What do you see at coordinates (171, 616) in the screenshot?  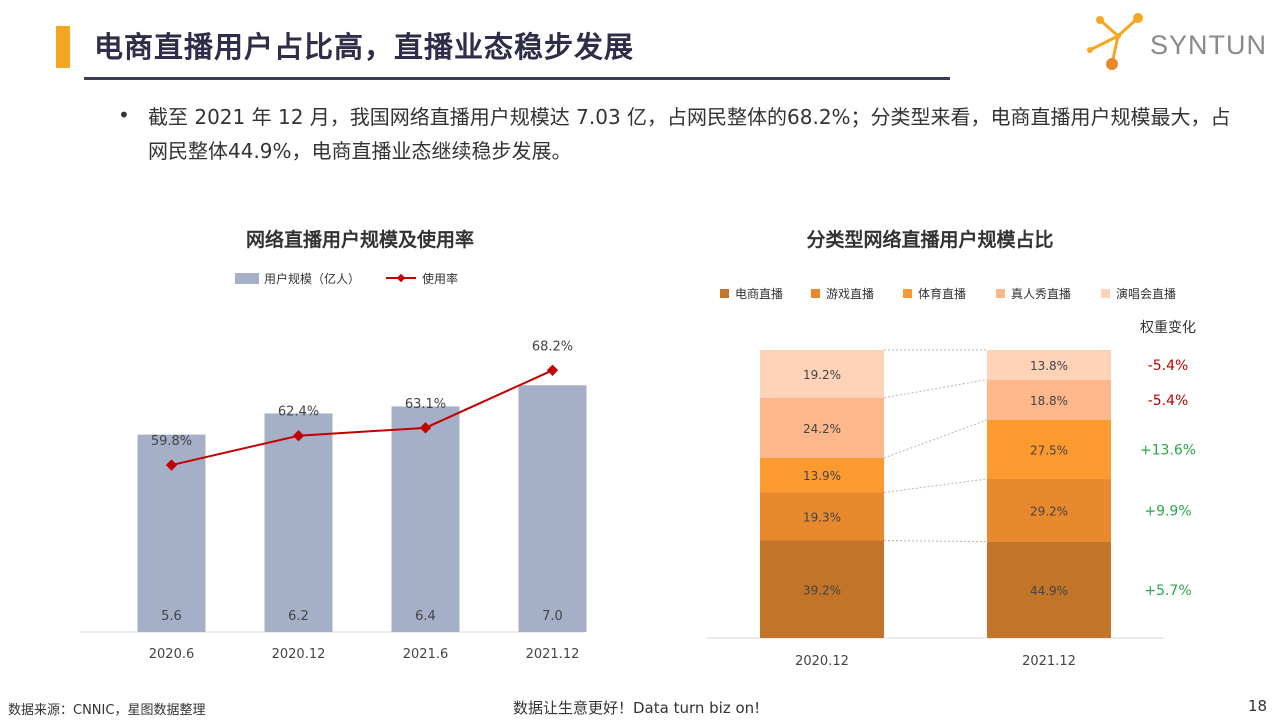 I see `bar-value-label: 5.6` at bounding box center [171, 616].